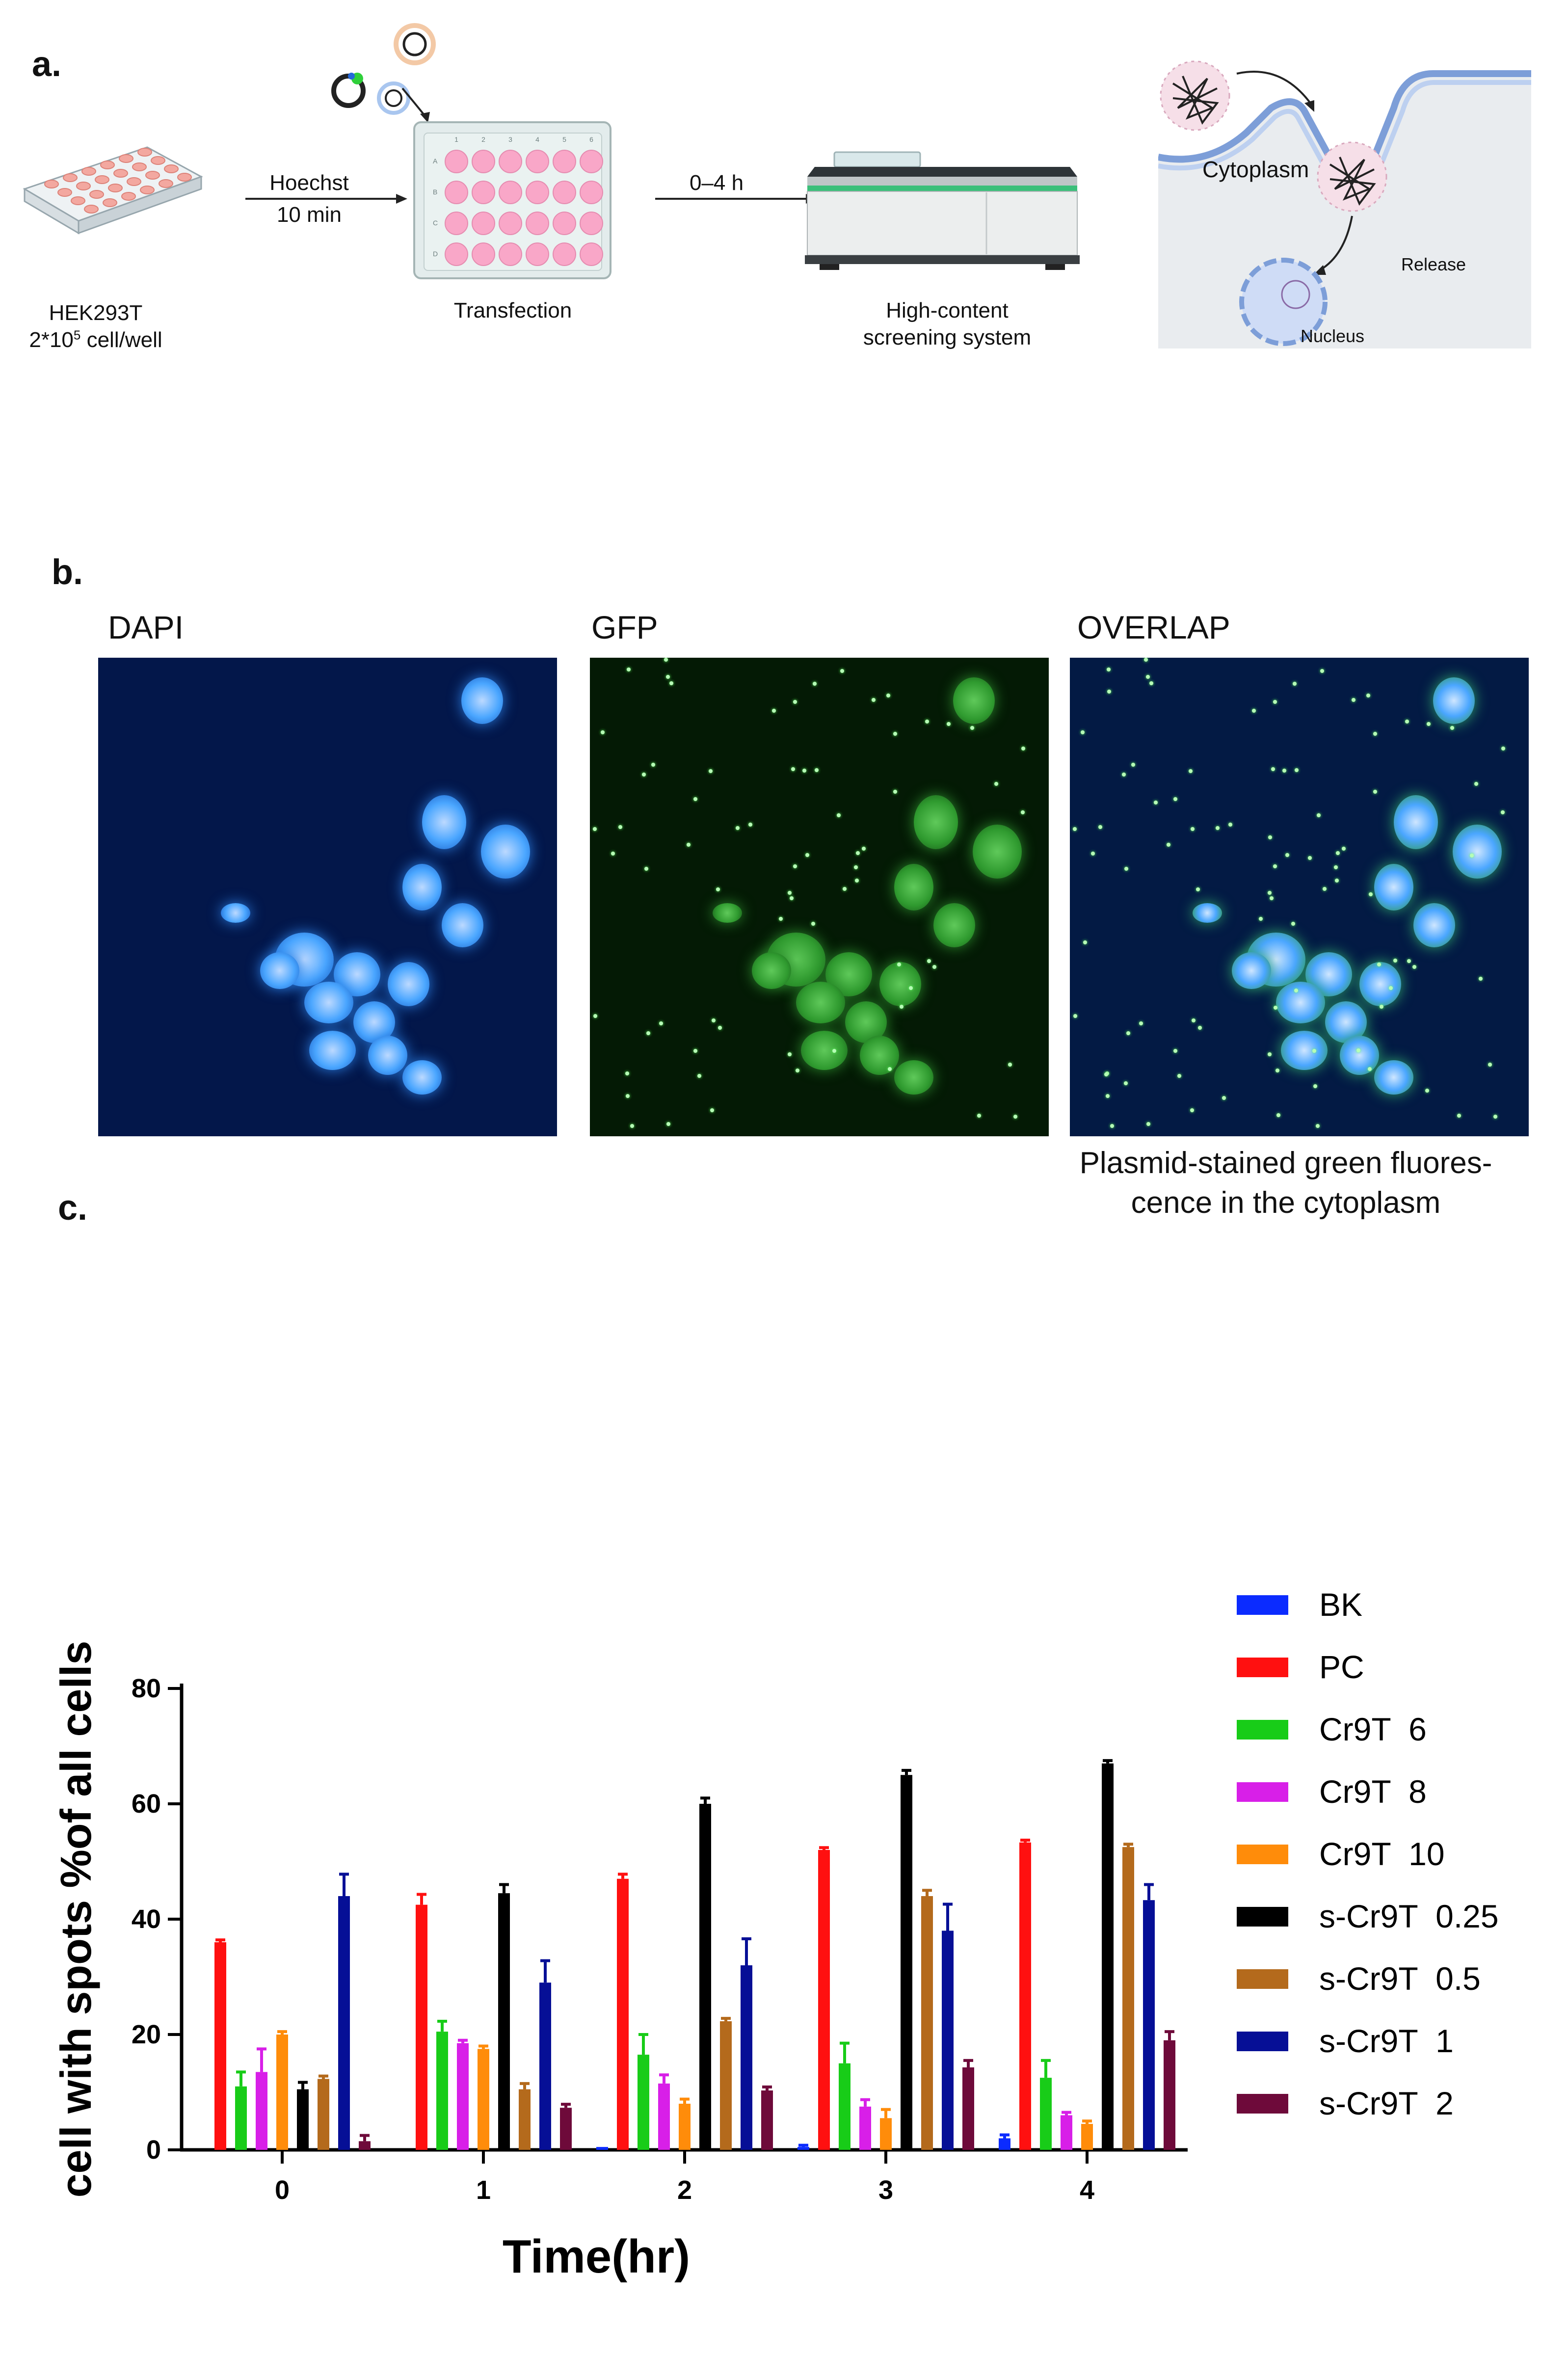 The image size is (1568, 2356). What do you see at coordinates (47, 65) in the screenshot?
I see `panel-a-letter: a.` at bounding box center [47, 65].